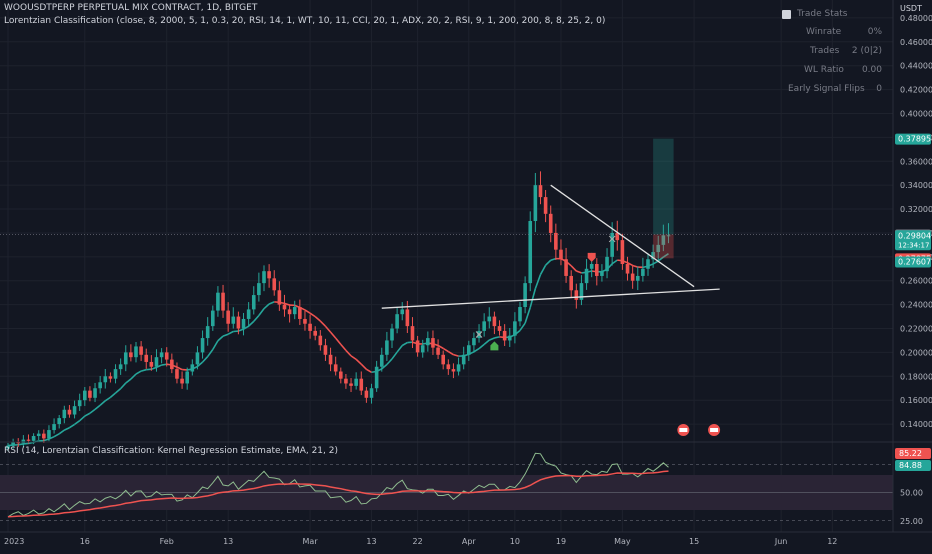 This screenshot has height=554, width=932. Describe the element at coordinates (913, 453) in the screenshot. I see `rsi-tag: 85.22` at that location.